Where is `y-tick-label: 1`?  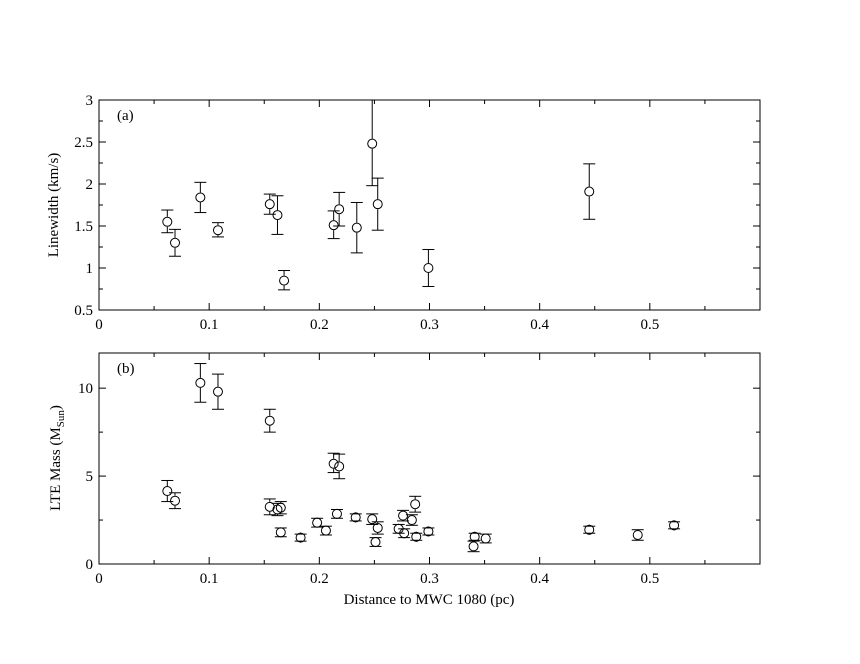
y-tick-label: 1 is located at coordinates (90, 269).